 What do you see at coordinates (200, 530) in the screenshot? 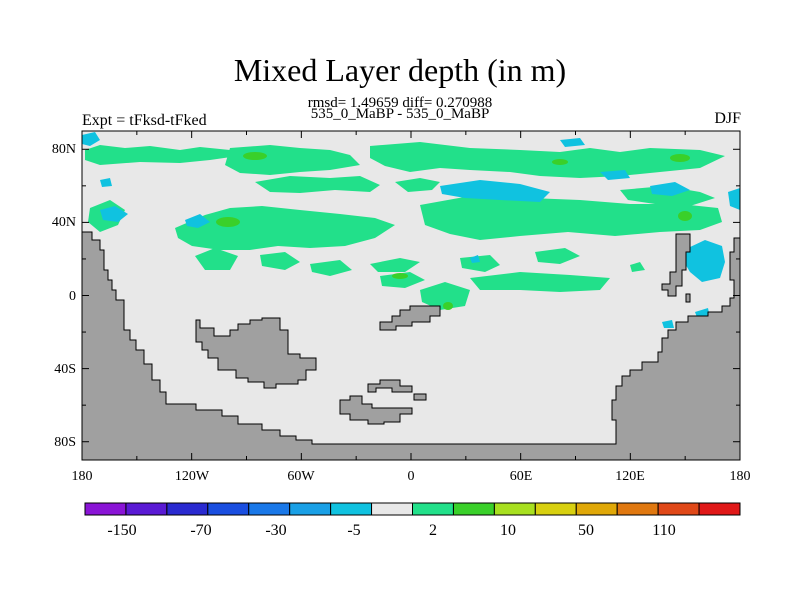
I see `colorbar-label: -70` at bounding box center [200, 530].